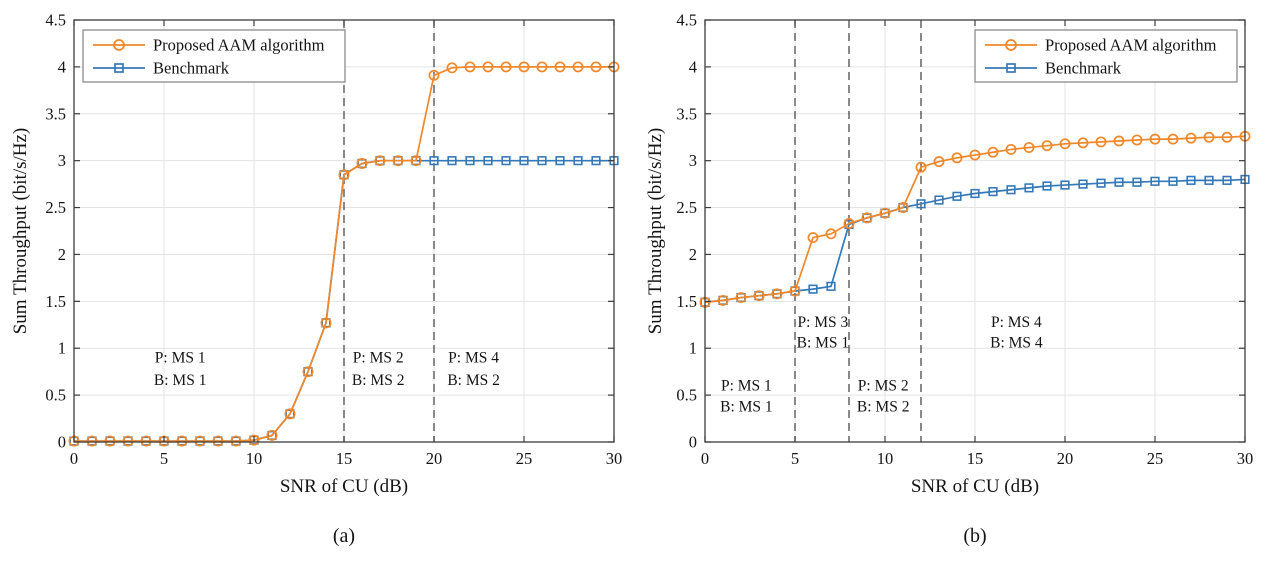 This screenshot has height=569, width=1270. Describe the element at coordinates (20, 231) in the screenshot. I see `y-axis-label-a: Sum Throughput (bit/s/Hz)` at that location.